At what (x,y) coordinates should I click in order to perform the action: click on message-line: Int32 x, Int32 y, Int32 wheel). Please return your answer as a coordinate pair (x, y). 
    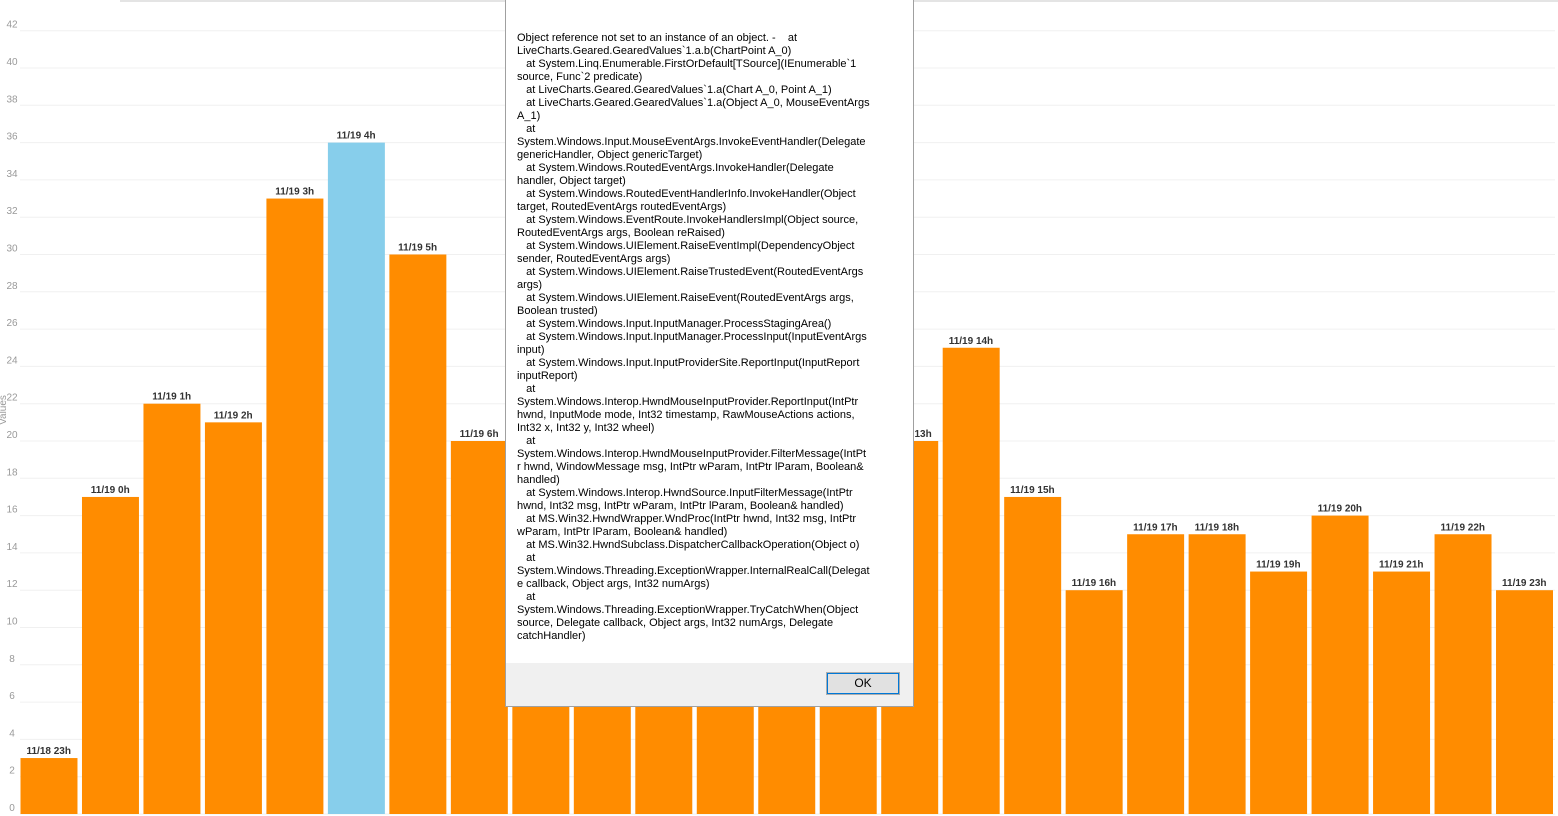
    Looking at the image, I should click on (586, 428).